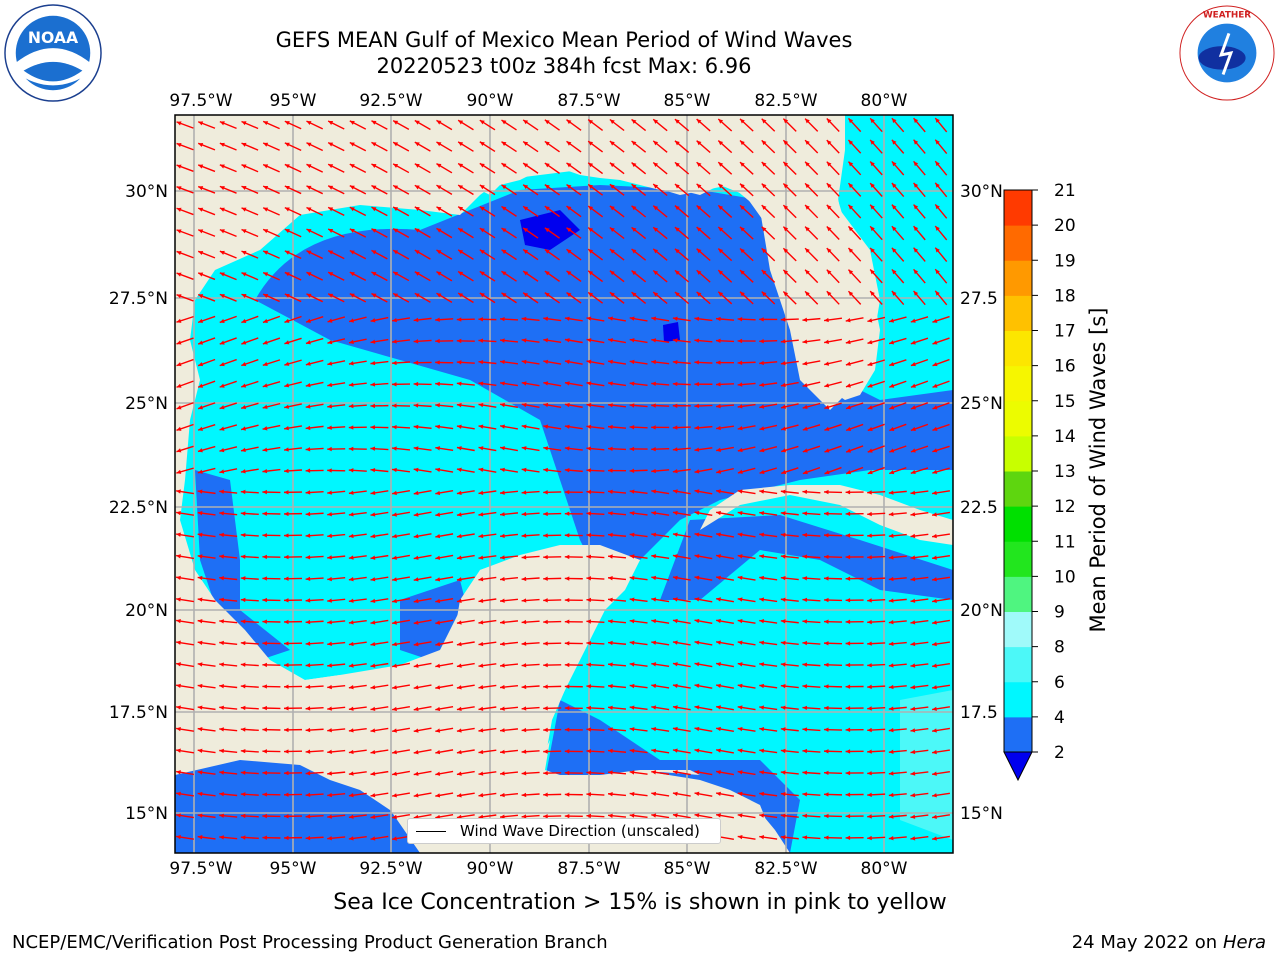 This screenshot has height=960, width=1280. Describe the element at coordinates (1065, 402) in the screenshot. I see `colorbar-tick-label: 15` at that location.